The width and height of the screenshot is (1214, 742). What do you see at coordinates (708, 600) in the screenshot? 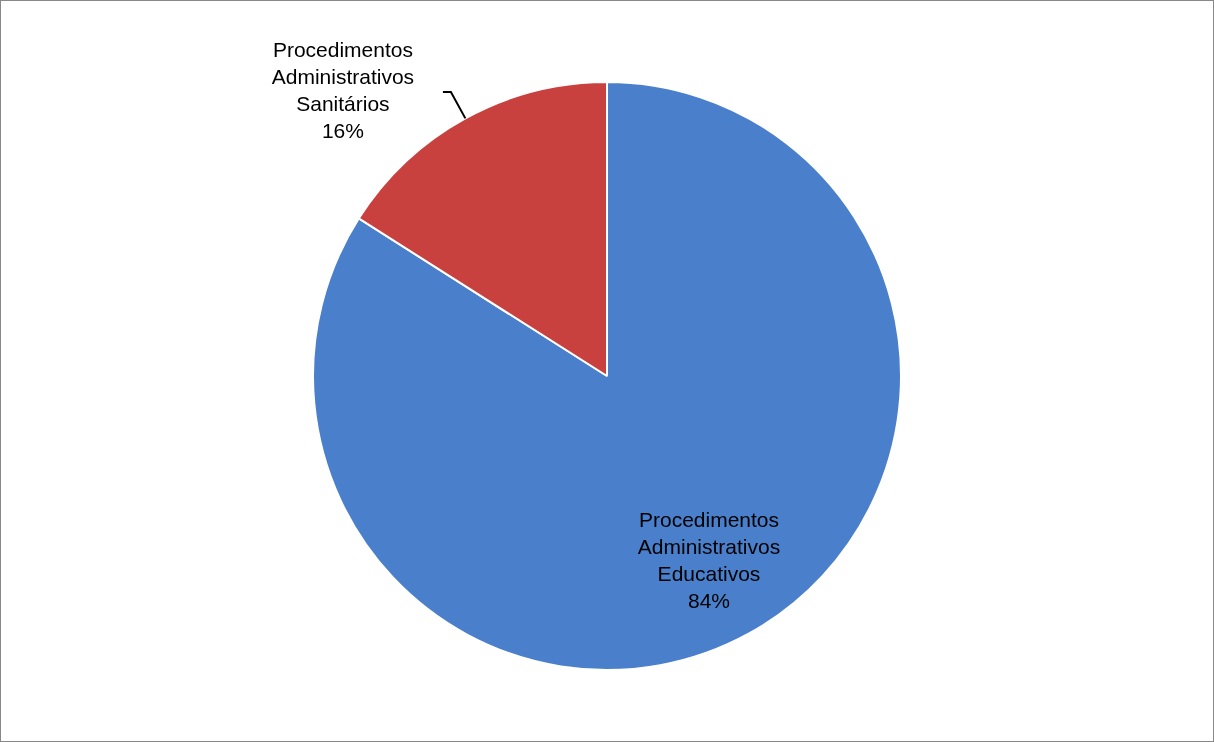
I see `data-label: 84%` at bounding box center [708, 600].